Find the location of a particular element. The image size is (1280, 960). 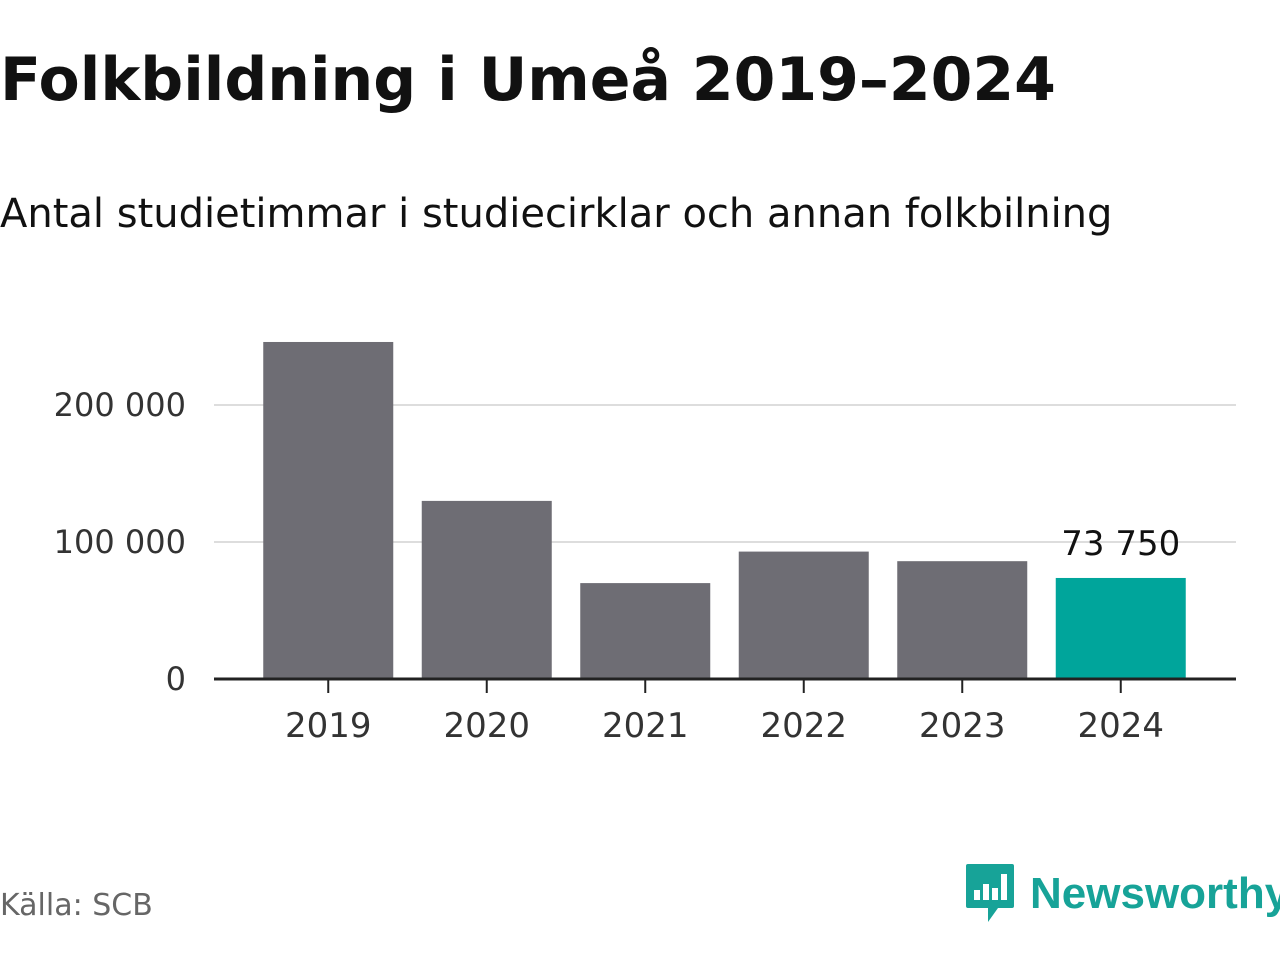

x-tick-label: 2023 is located at coordinates (962, 726).